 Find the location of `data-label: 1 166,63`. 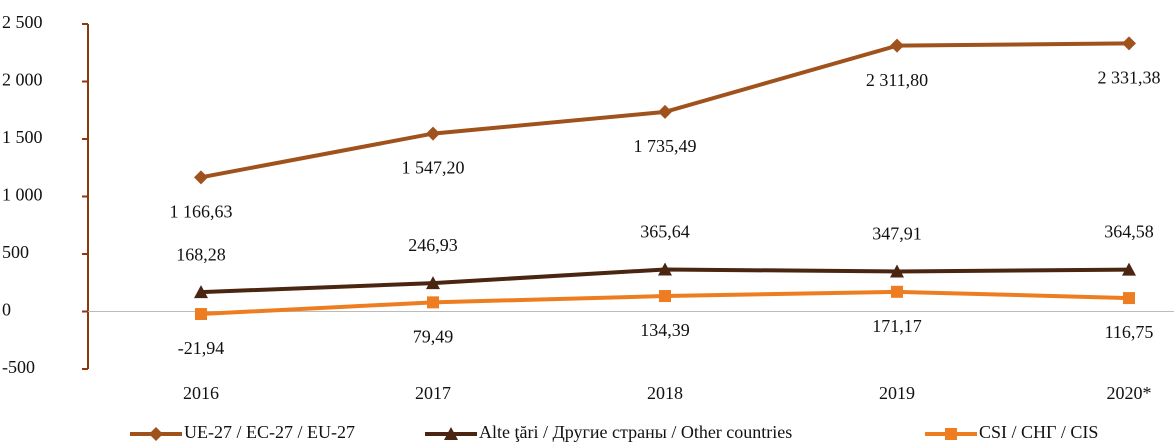

data-label: 1 166,63 is located at coordinates (201, 211).